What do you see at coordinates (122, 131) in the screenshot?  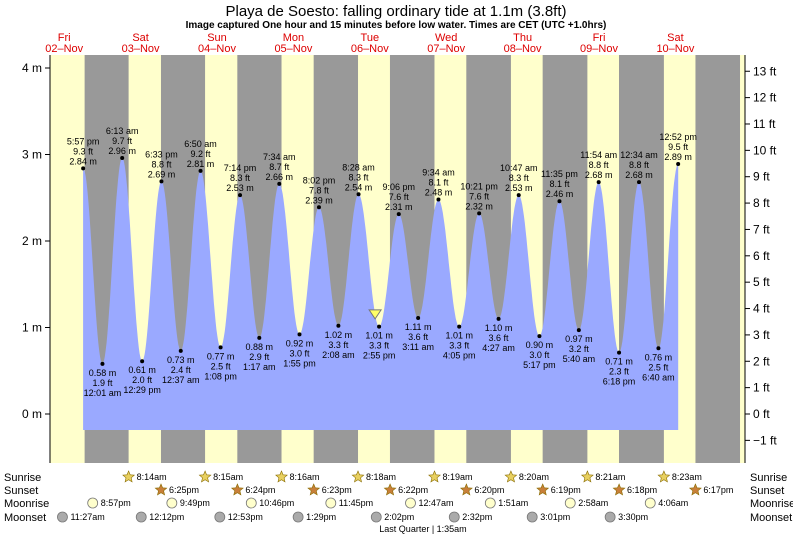 I see `tide-label: 6:13 am` at bounding box center [122, 131].